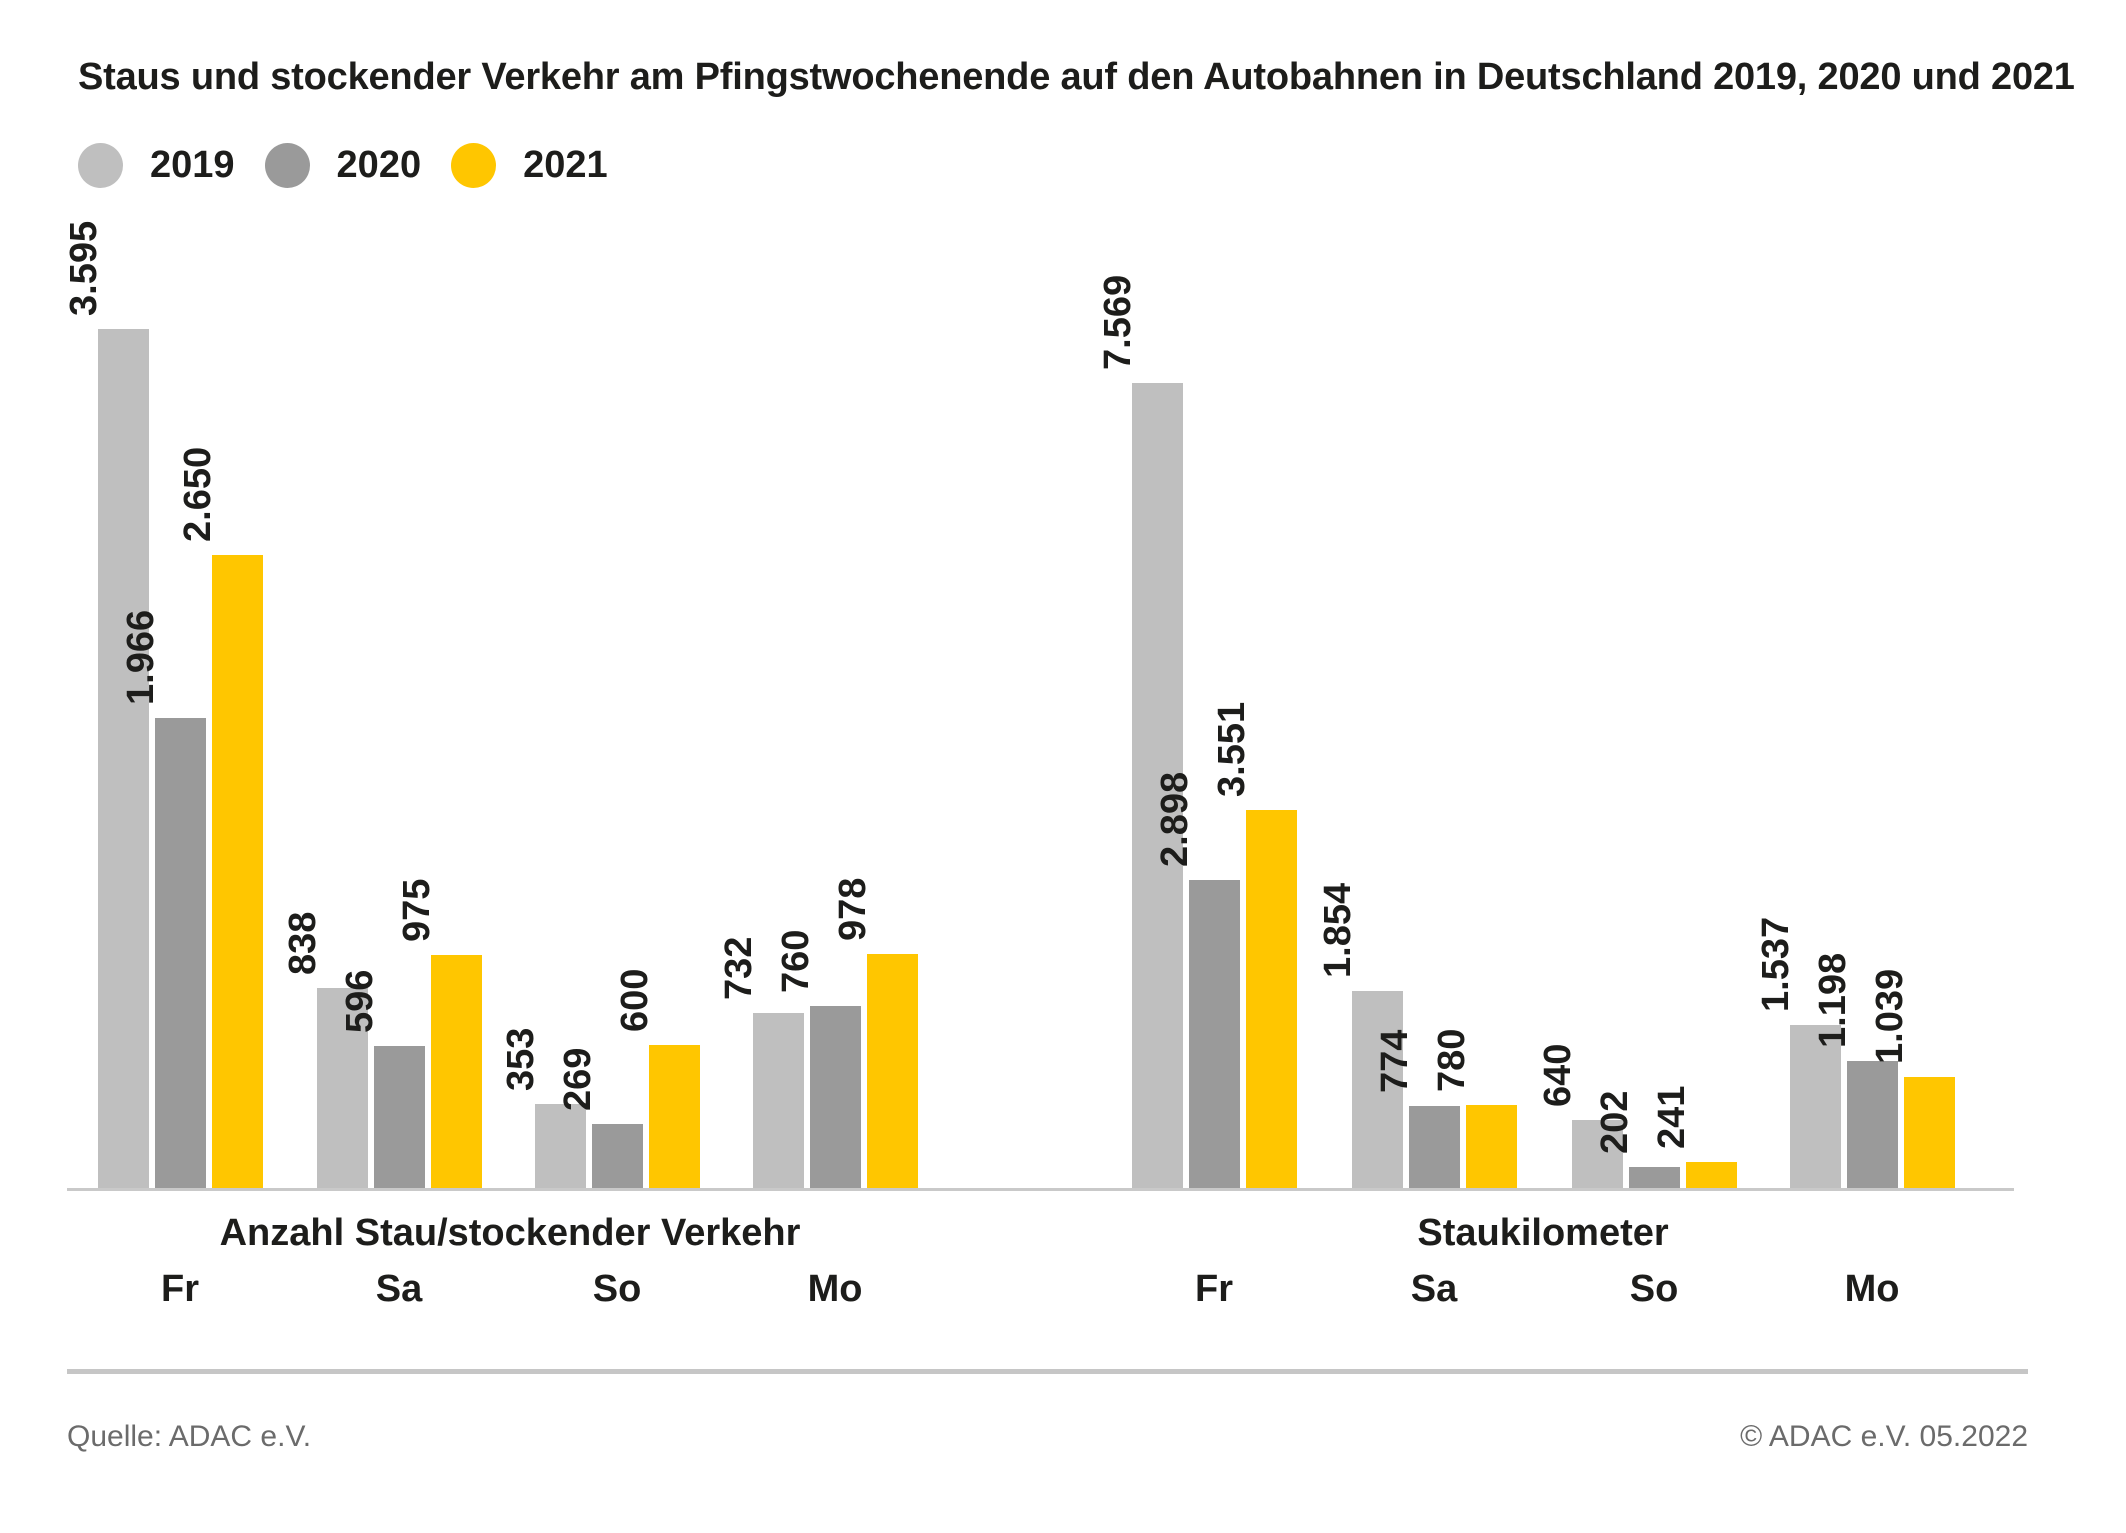  Describe the element at coordinates (1872, 1289) in the screenshot. I see `day-label-staukm-mo: Mo` at that location.